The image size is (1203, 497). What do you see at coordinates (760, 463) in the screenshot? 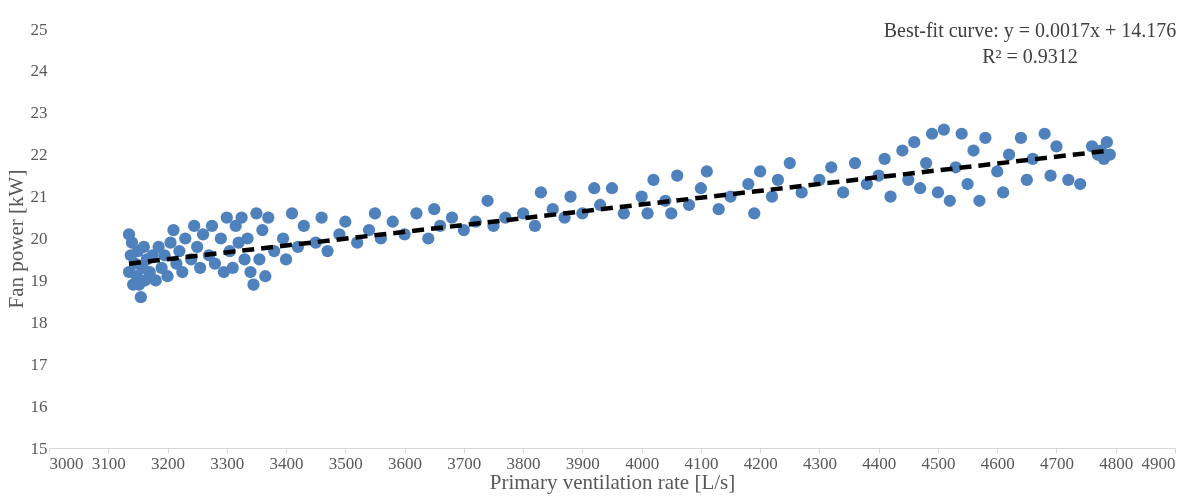
I see `x-tick-label: 4200` at bounding box center [760, 463].